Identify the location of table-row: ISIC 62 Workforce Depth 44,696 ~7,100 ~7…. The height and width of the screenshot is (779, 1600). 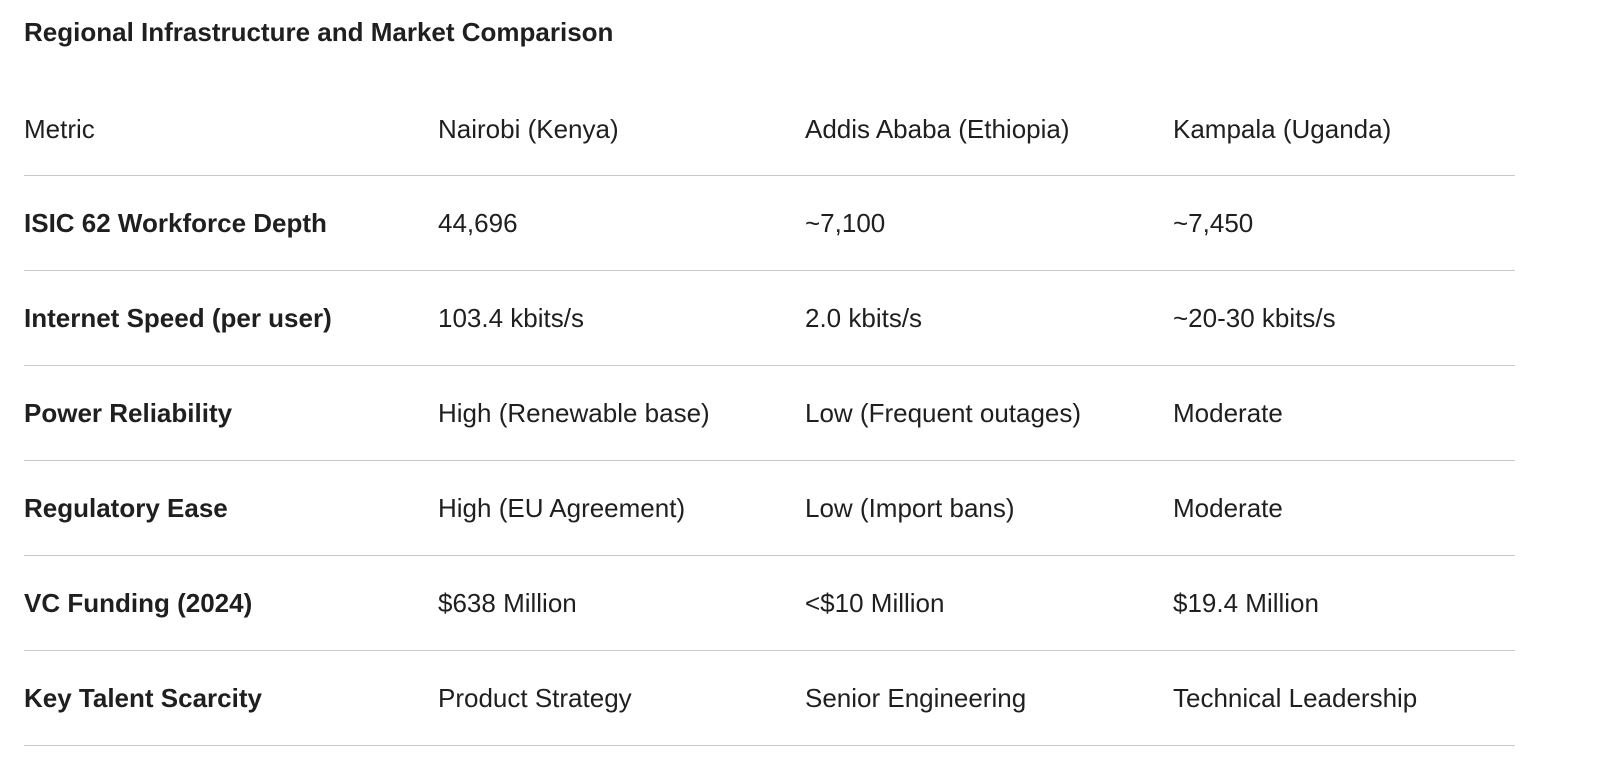
(769, 223).